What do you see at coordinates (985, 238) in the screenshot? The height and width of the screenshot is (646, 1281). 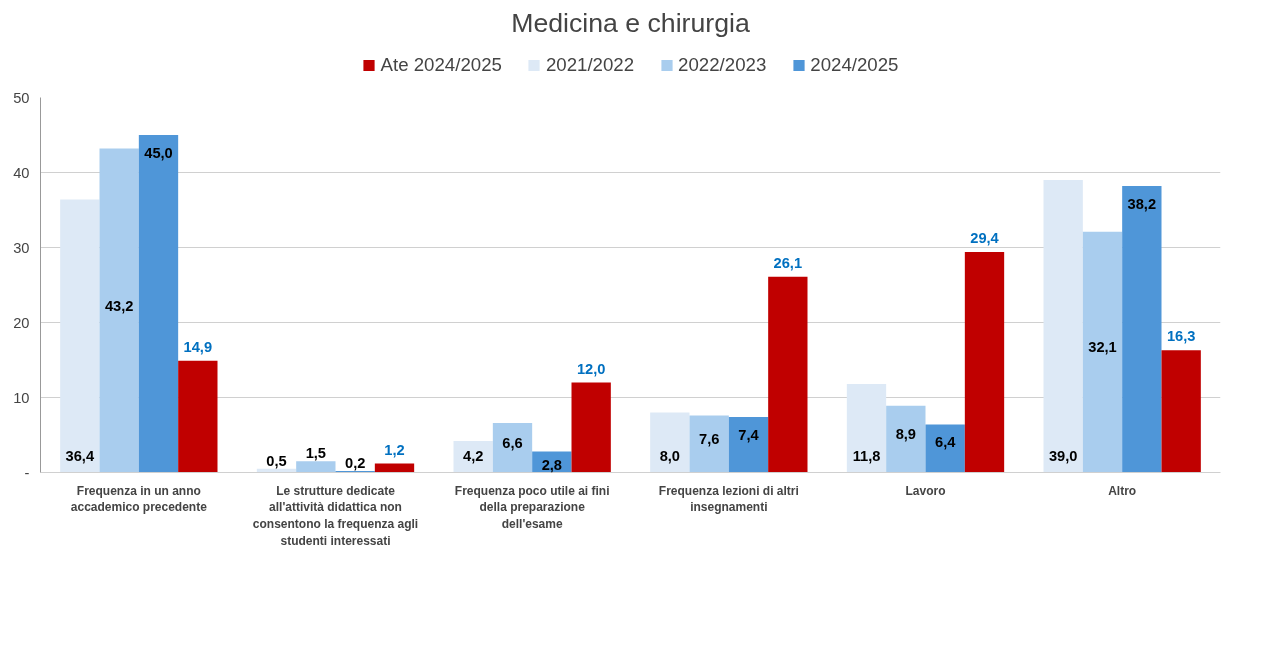 I see `data-label: 29,4` at bounding box center [985, 238].